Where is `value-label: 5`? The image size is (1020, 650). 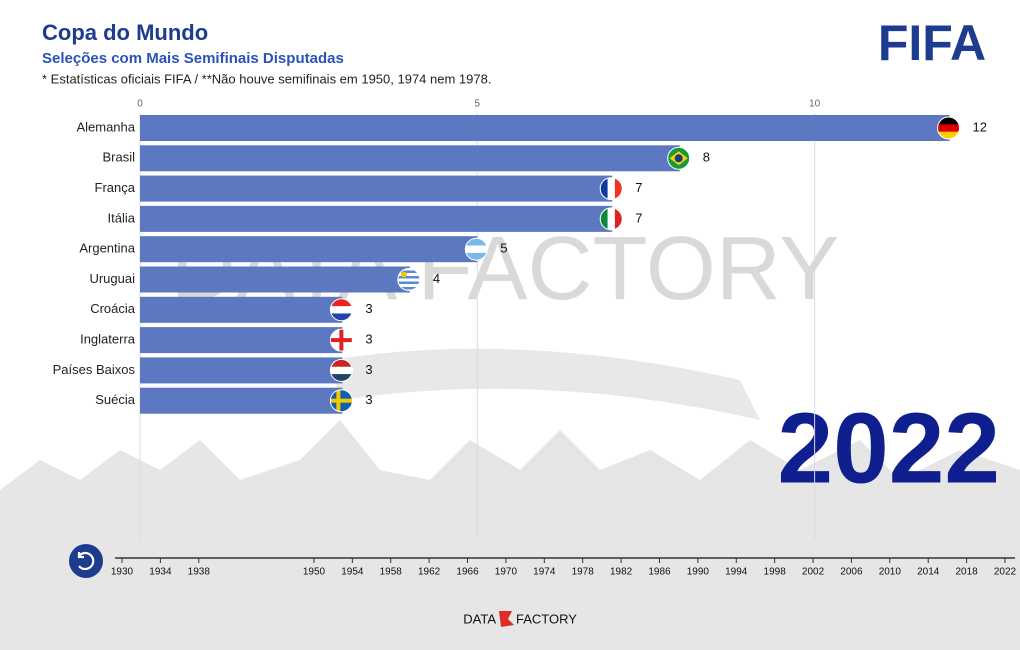
value-label: 5 is located at coordinates (503, 248).